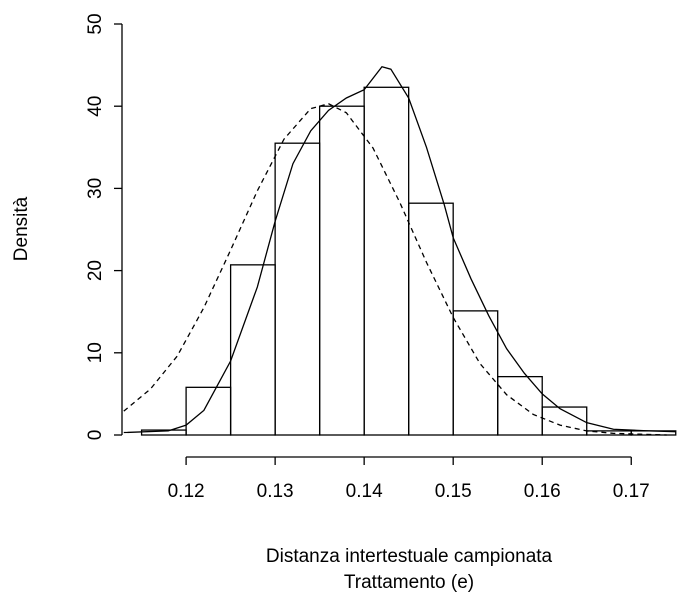 This screenshot has height=601, width=695. Describe the element at coordinates (631, 491) in the screenshot. I see `x-tick-label: 0.17` at that location.